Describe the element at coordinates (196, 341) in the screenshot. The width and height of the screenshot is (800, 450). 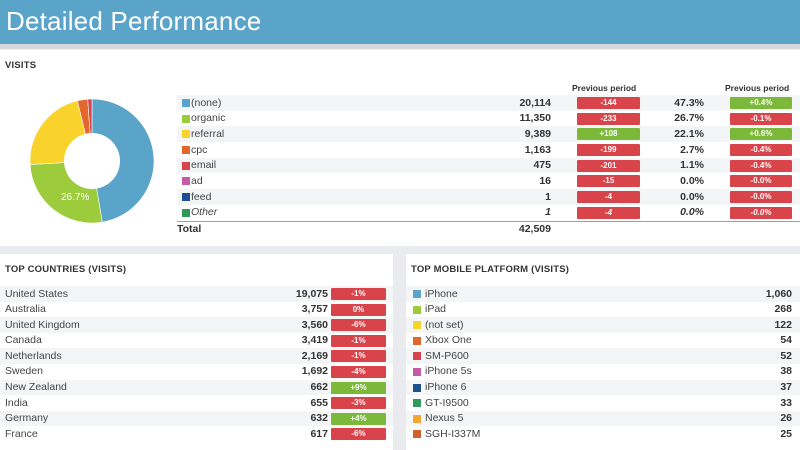
I see `country-row: Canada 3,419 -1%` at that location.